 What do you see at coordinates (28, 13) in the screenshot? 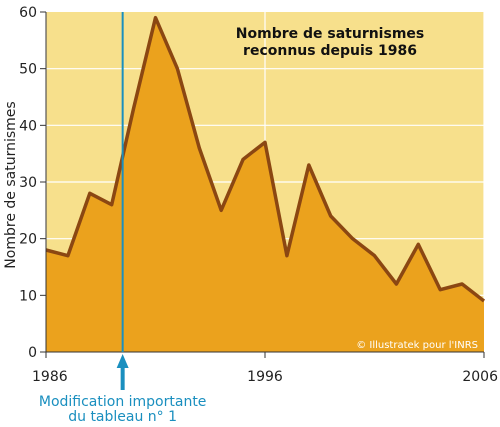
I see `y-tick-label: 60` at bounding box center [28, 13].